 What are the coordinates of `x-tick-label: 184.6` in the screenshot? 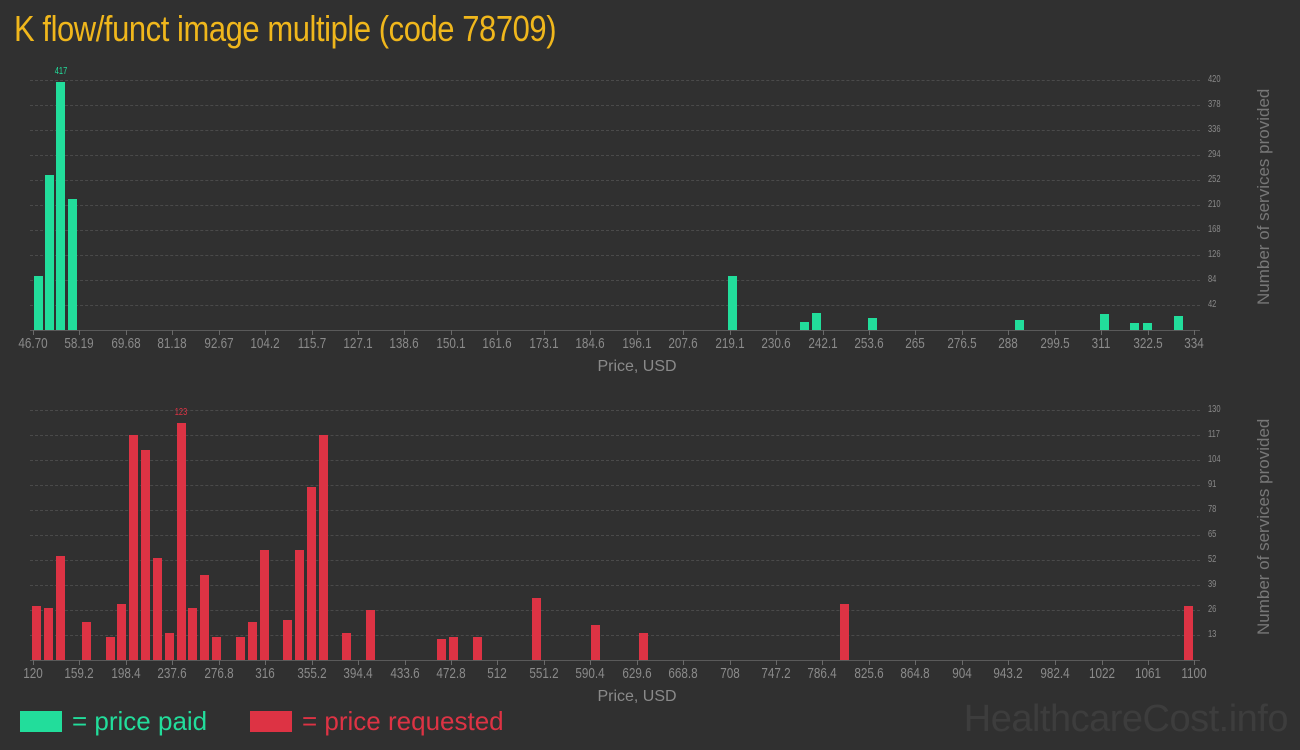 It's located at (590, 343).